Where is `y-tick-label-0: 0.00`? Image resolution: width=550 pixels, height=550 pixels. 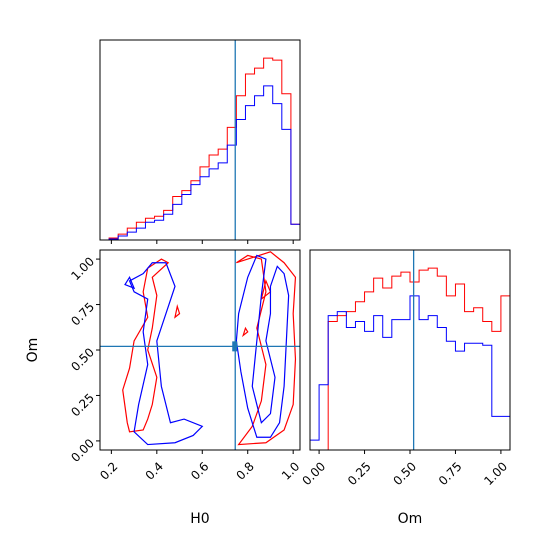
y-tick-label-0: 0.00 is located at coordinates (82, 450).